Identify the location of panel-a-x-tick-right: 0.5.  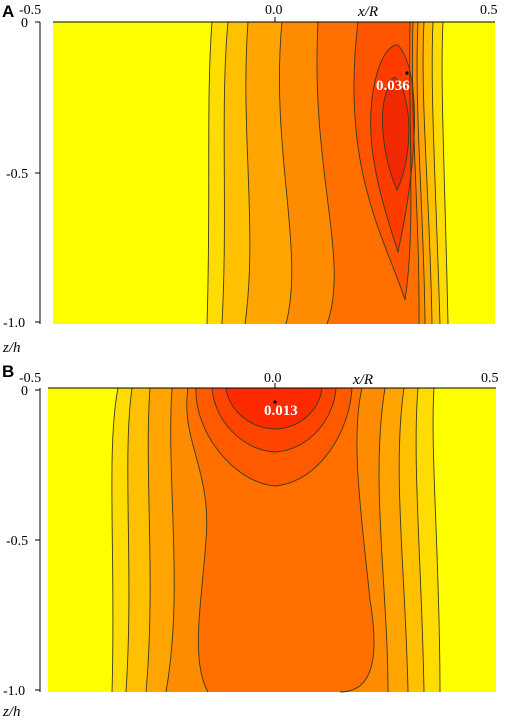
(489, 10).